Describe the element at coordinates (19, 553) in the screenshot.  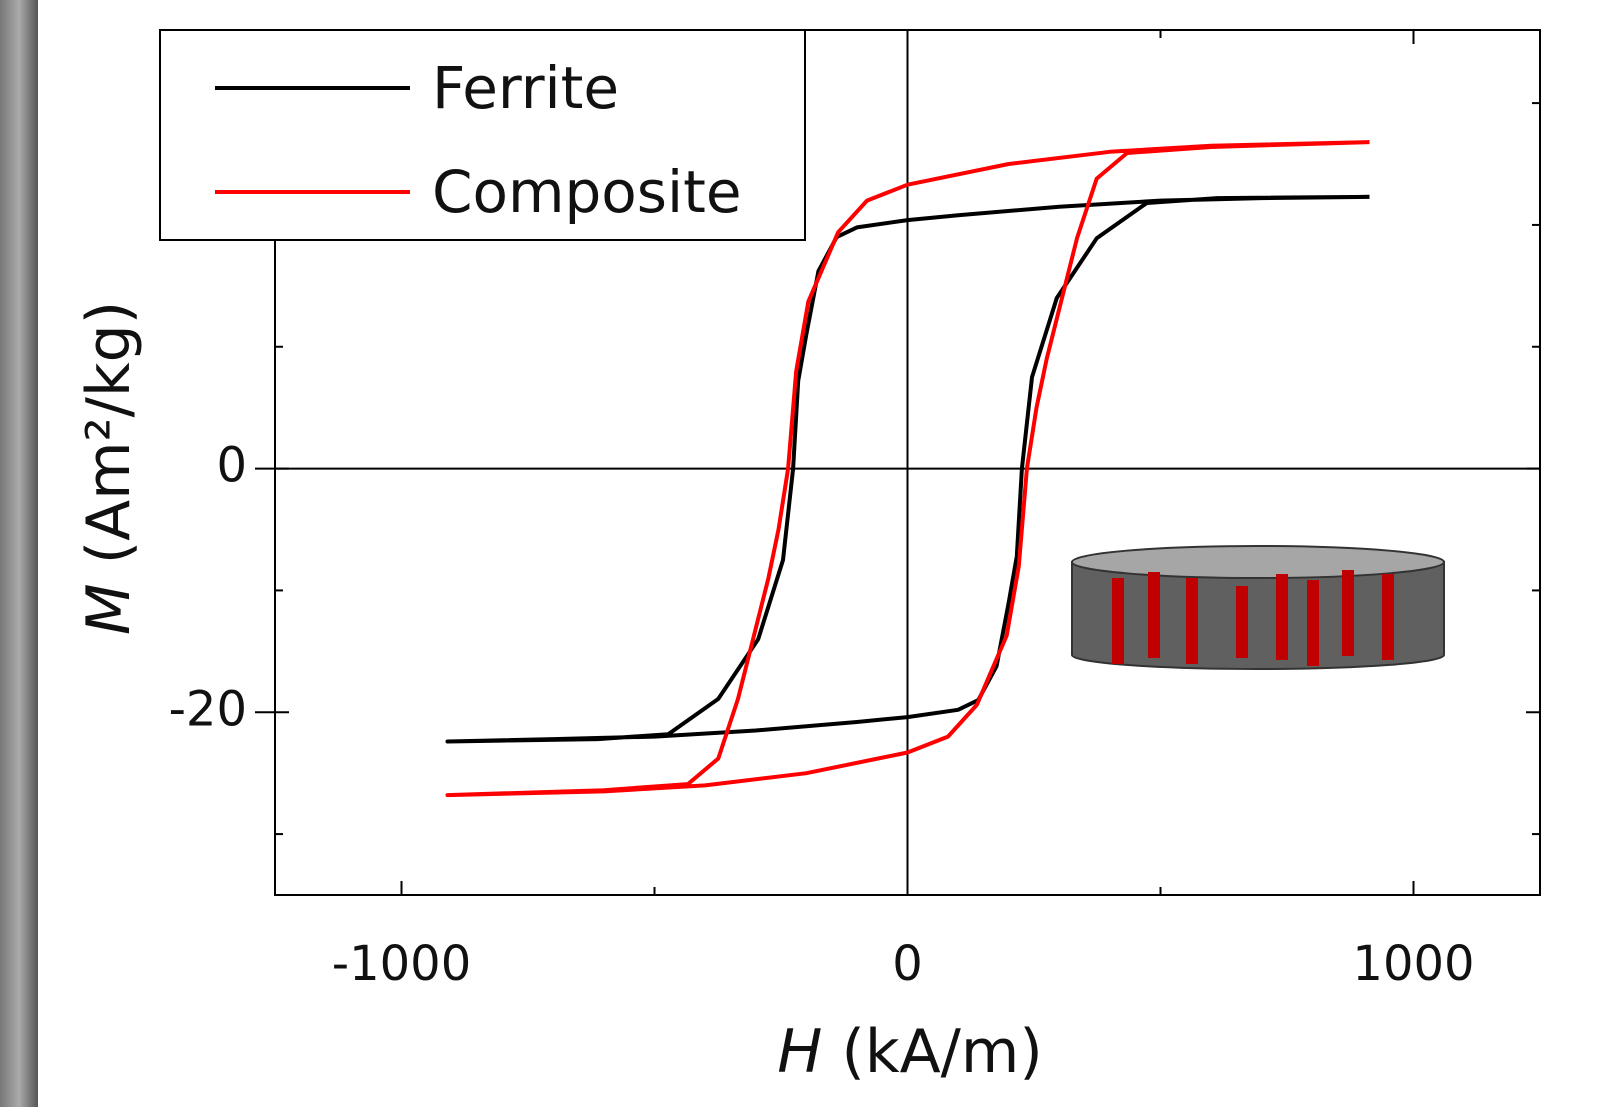
I see `side-image-strip` at that location.